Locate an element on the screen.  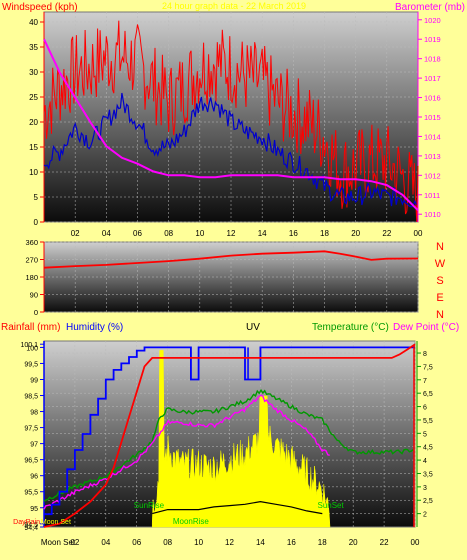
uv-axis-title: UV is located at coordinates (253, 327).